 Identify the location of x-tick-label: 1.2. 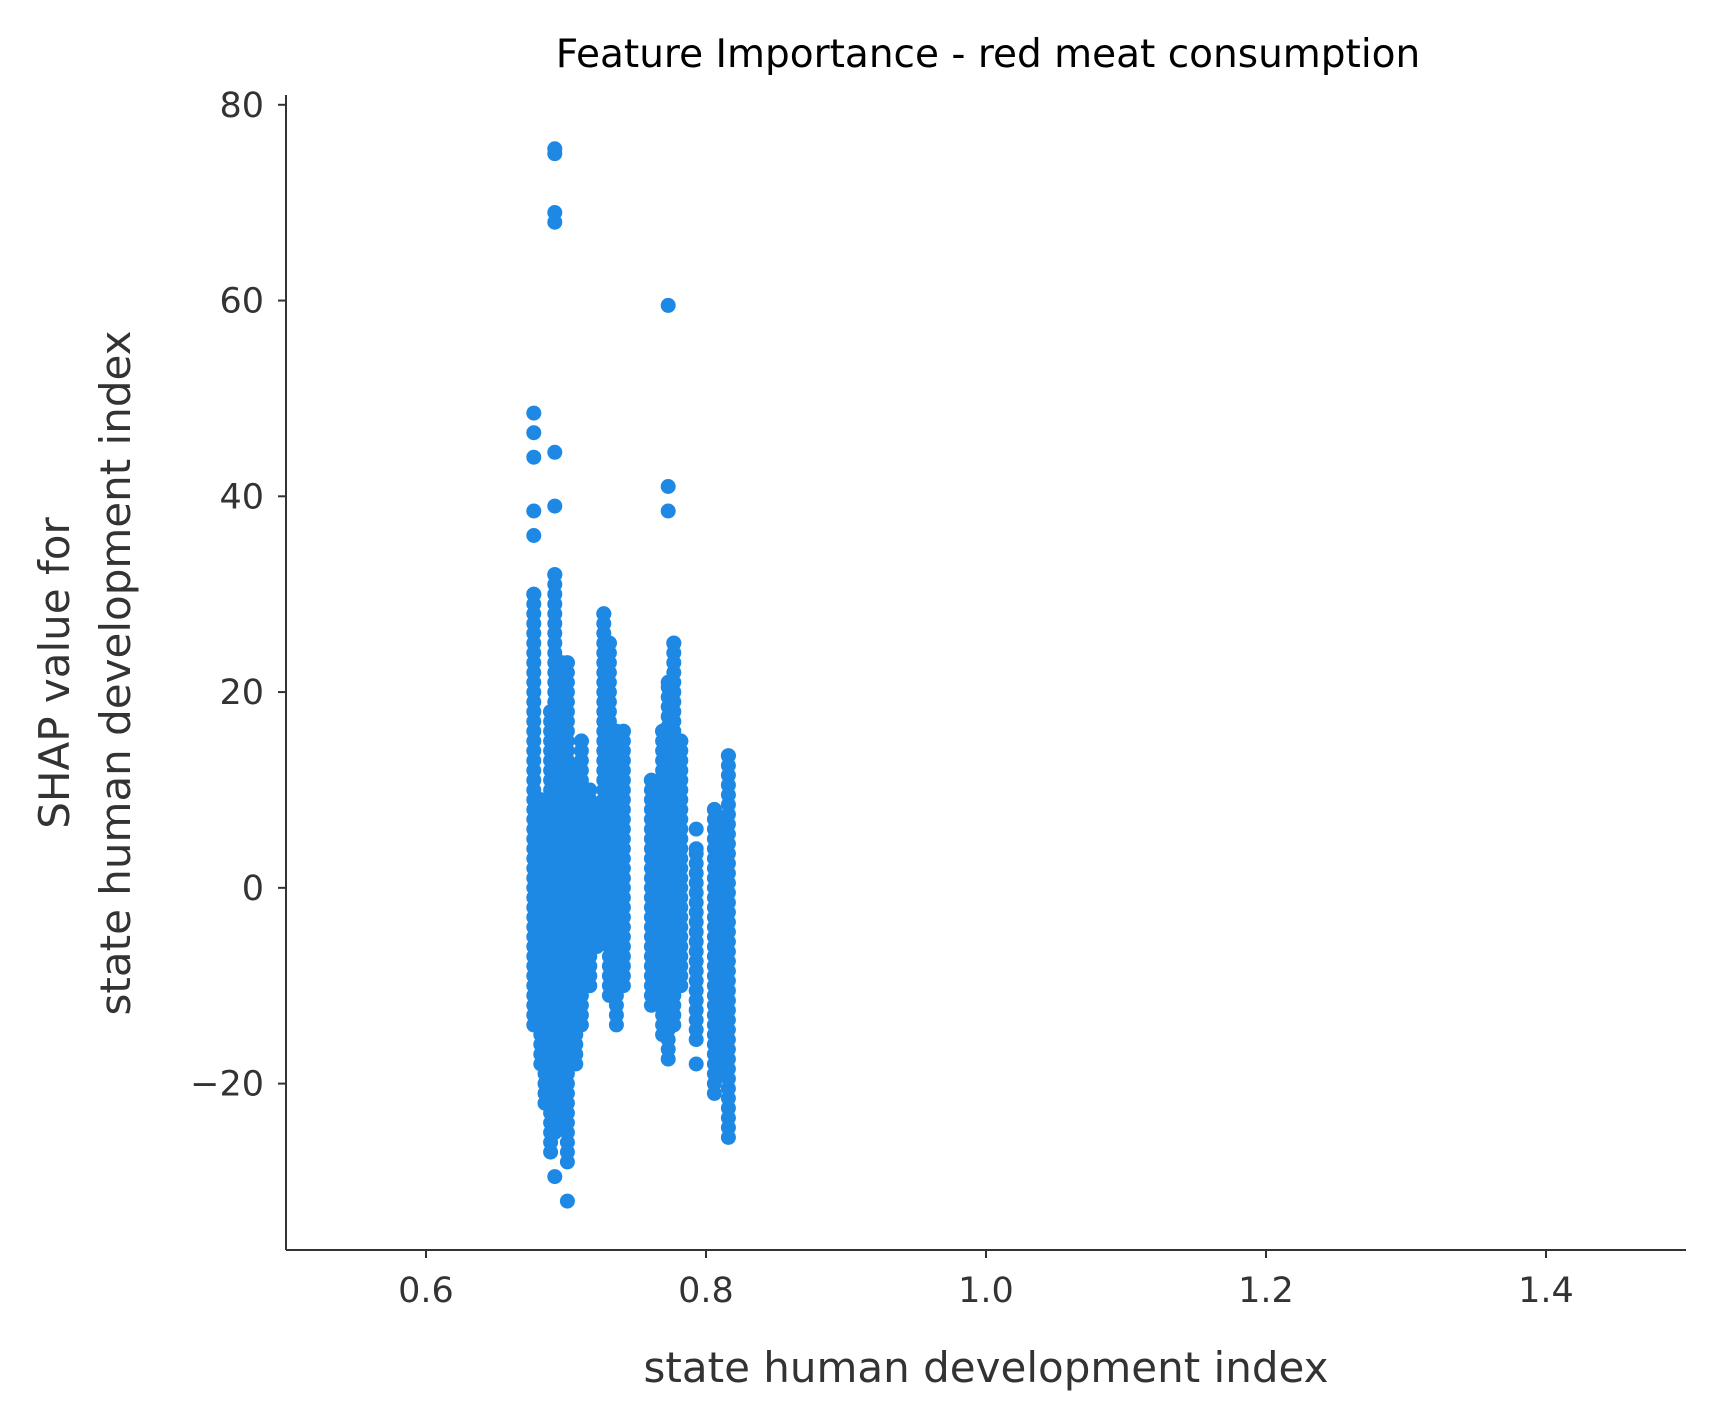
(1266, 1291).